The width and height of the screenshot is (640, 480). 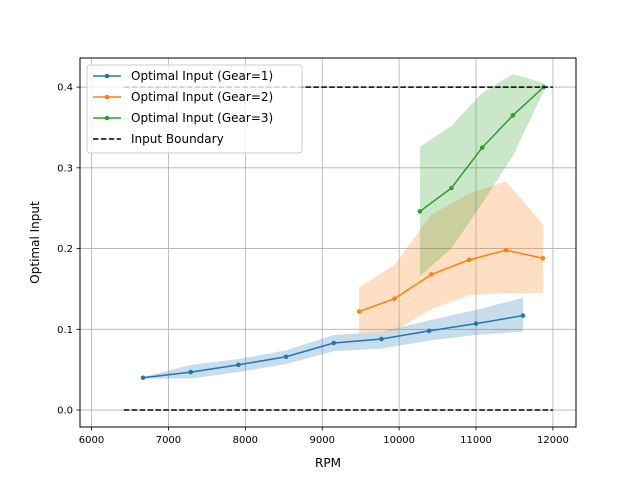 I want to click on gear-1-band, so click(x=333, y=338).